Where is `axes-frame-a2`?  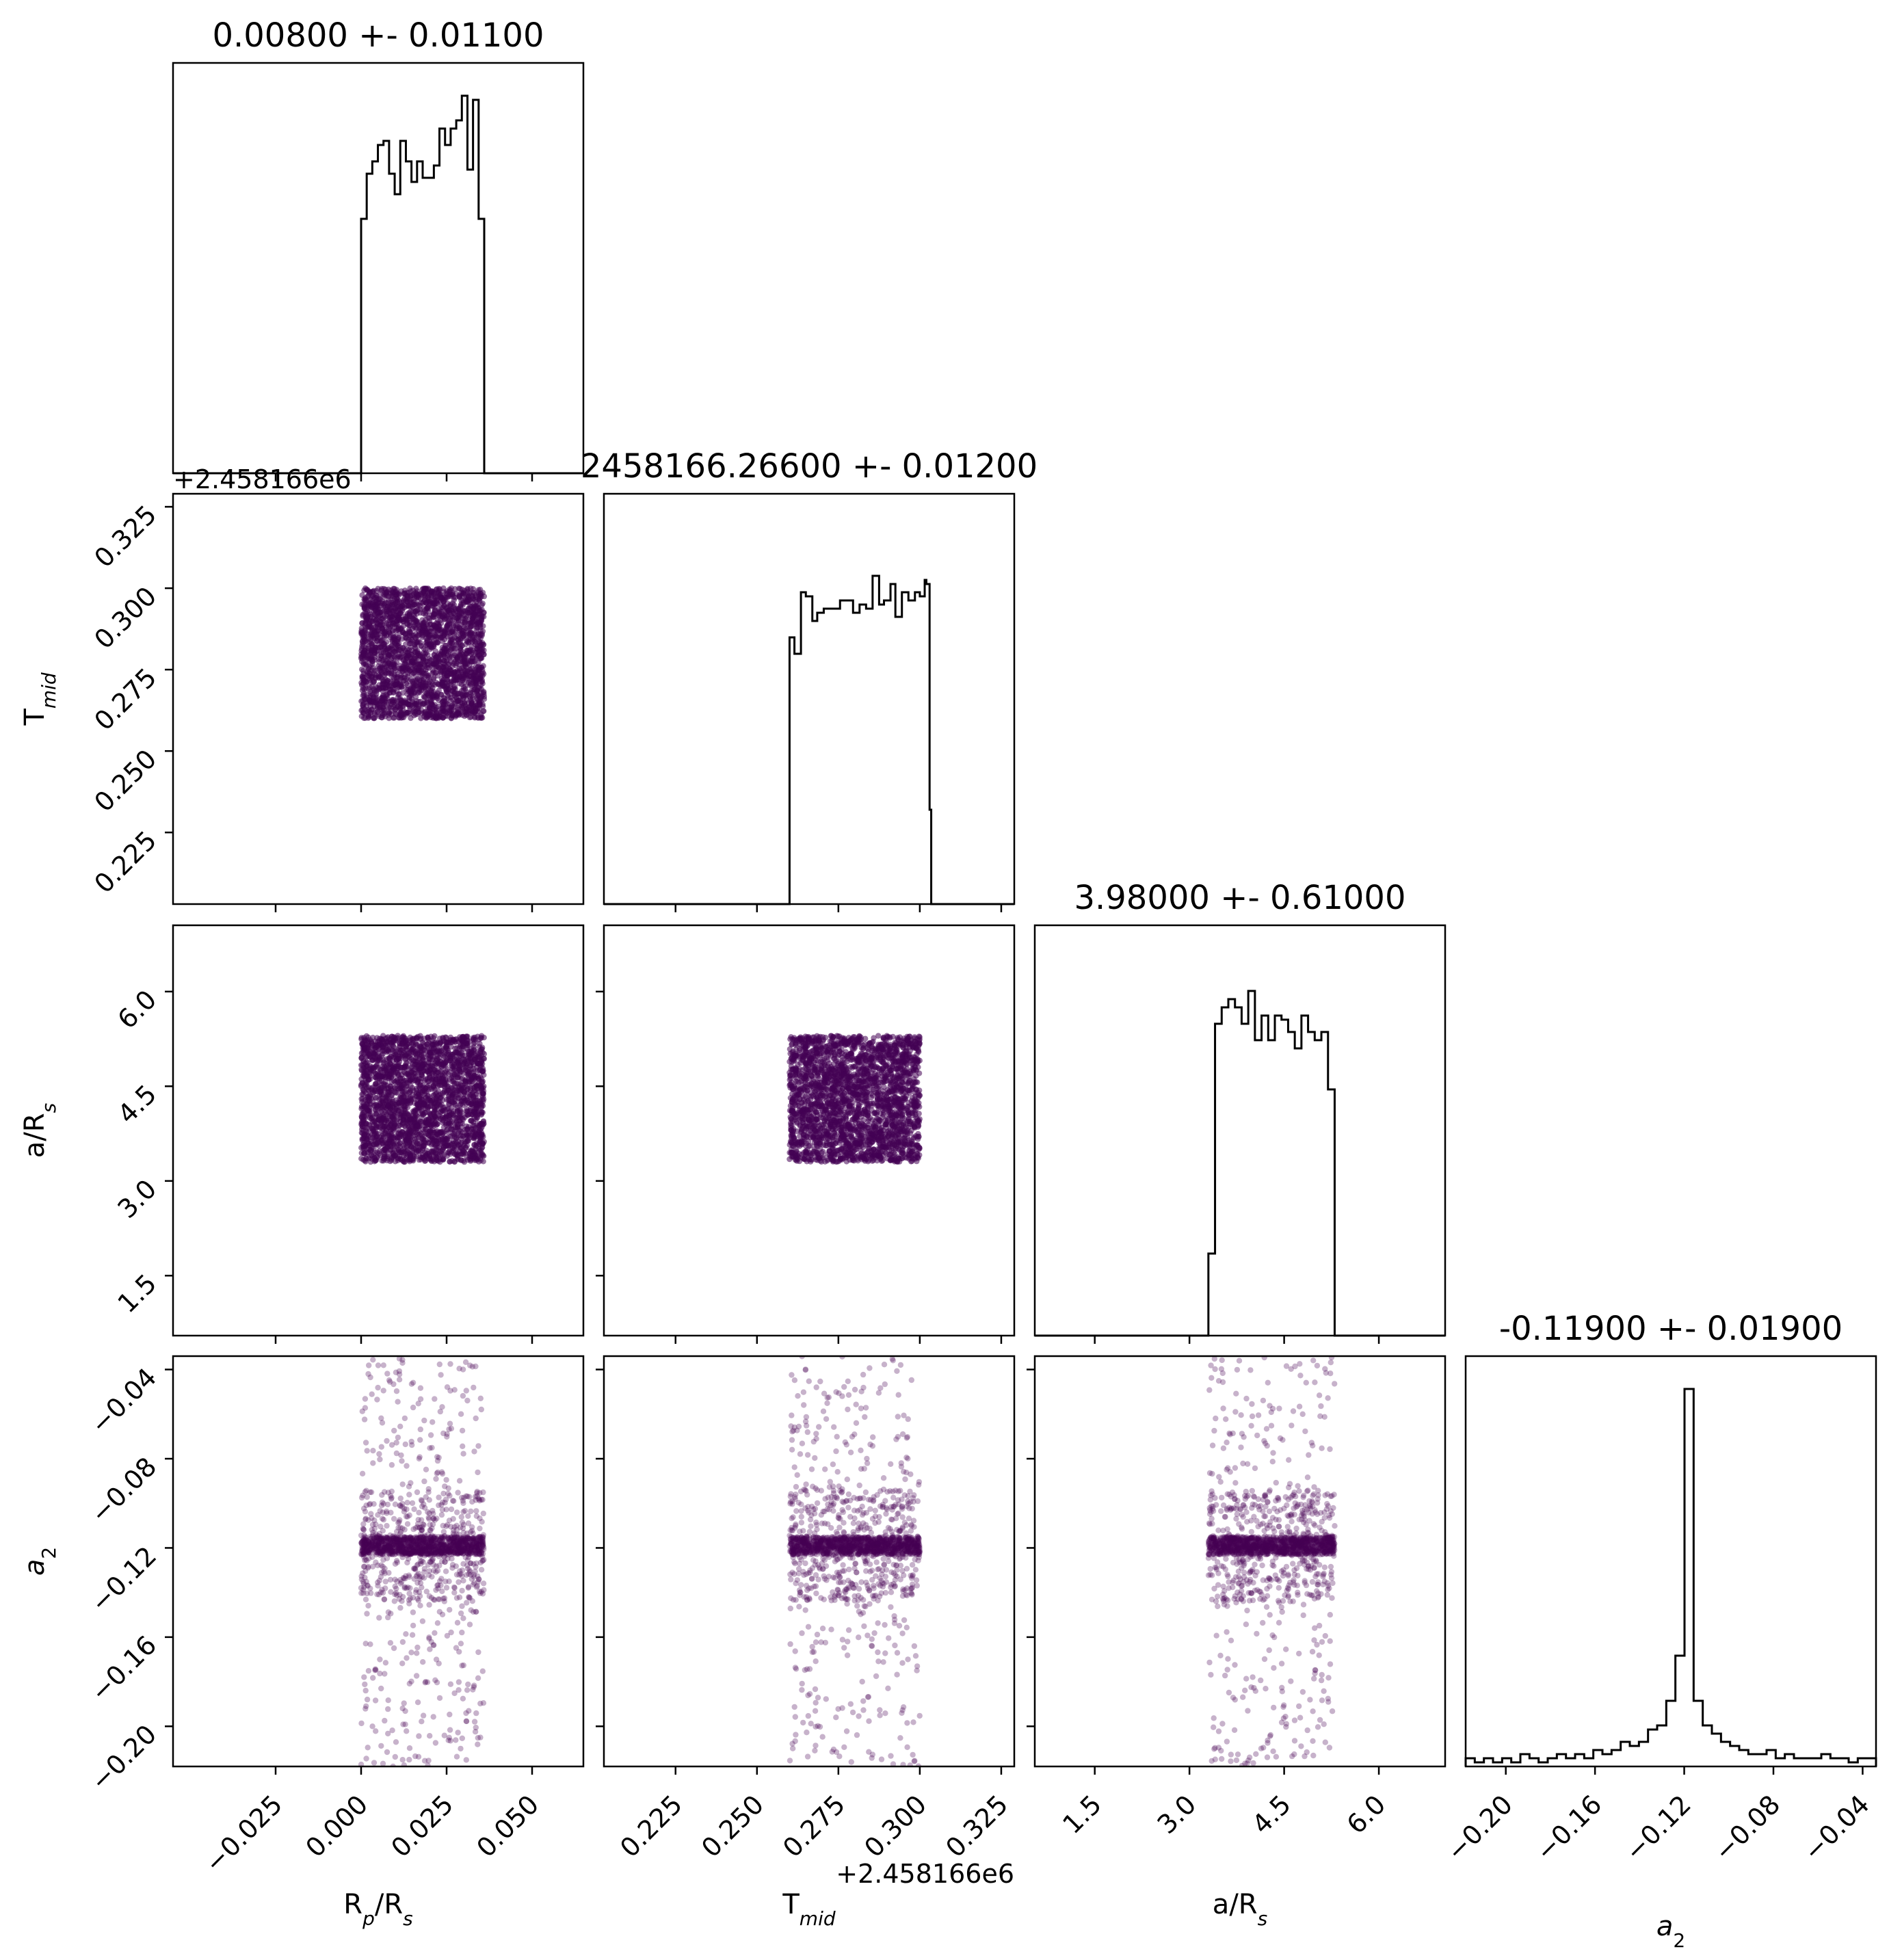 axes-frame-a2 is located at coordinates (1671, 1562).